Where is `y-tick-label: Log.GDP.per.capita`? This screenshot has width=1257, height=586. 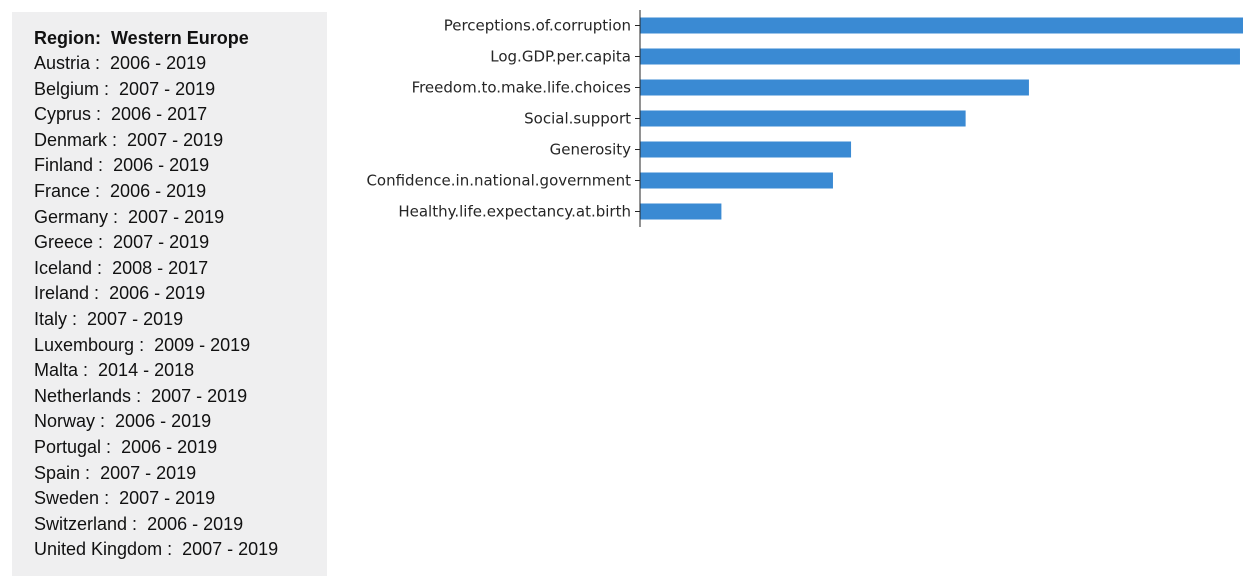 y-tick-label: Log.GDP.per.capita is located at coordinates (560, 57).